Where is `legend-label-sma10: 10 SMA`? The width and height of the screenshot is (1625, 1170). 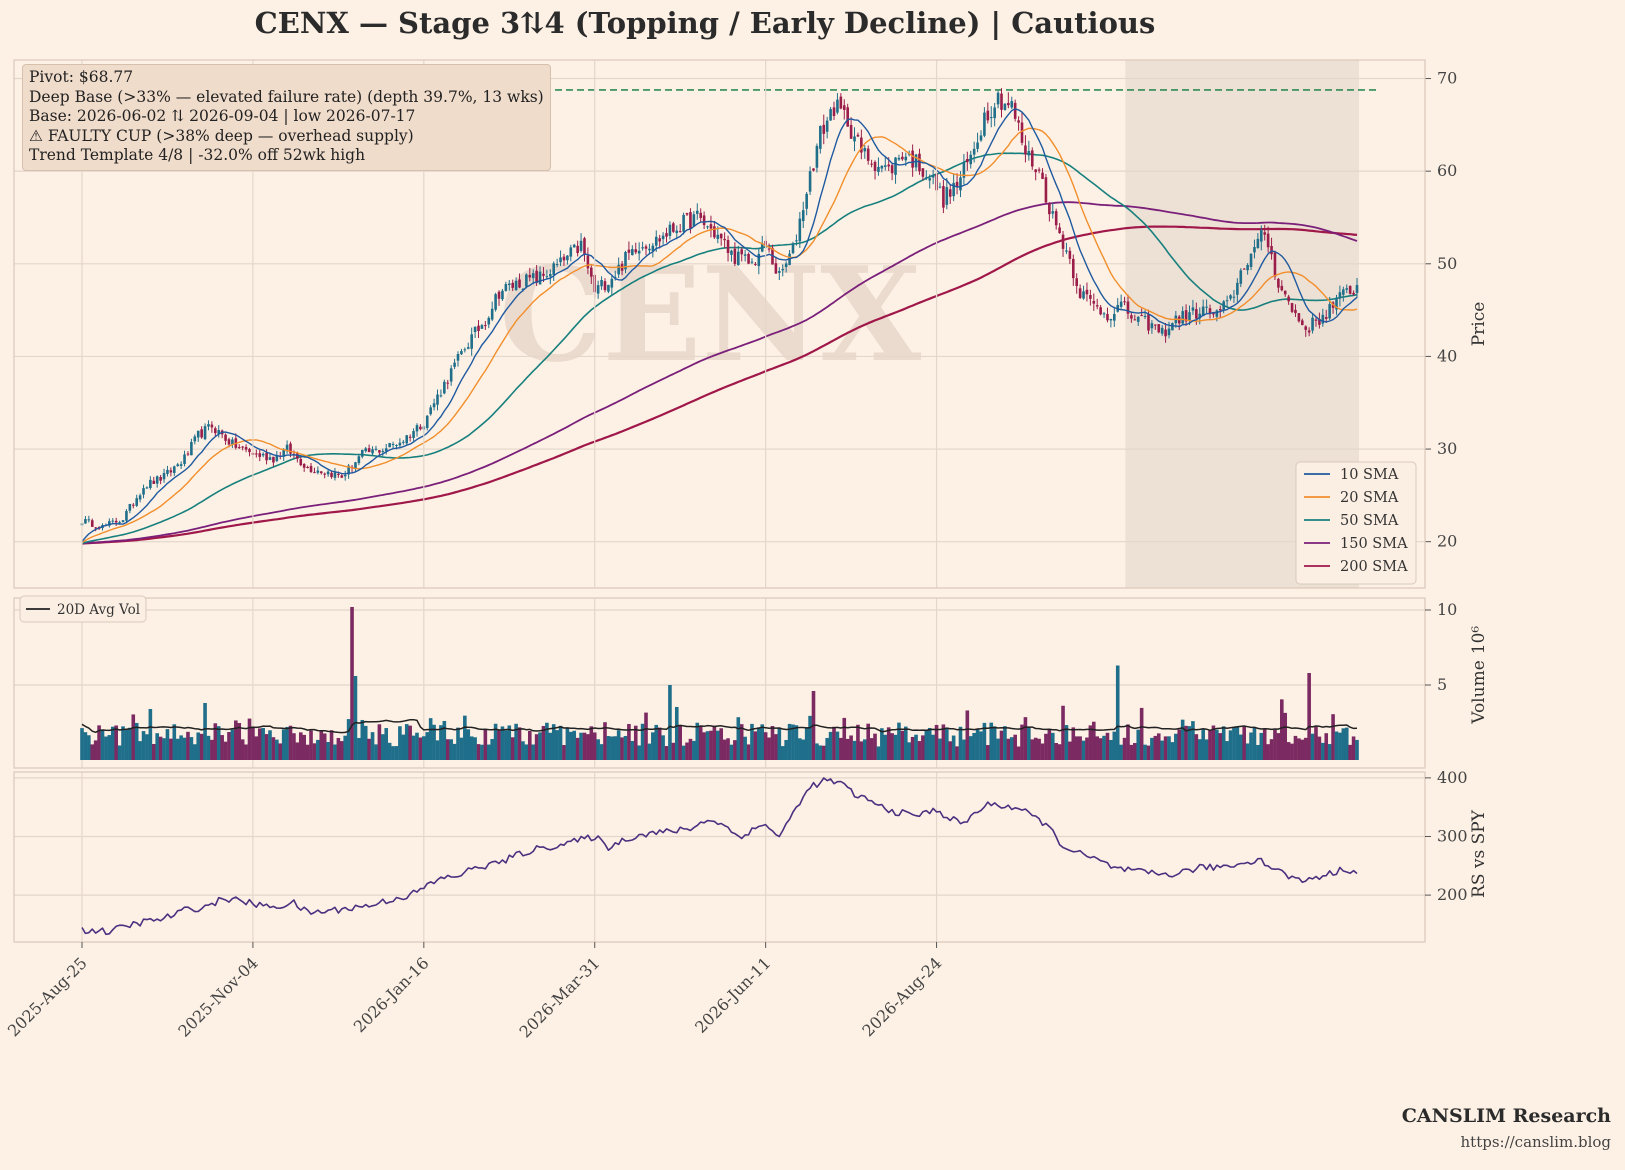
legend-label-sma10: 10 SMA is located at coordinates (1369, 475).